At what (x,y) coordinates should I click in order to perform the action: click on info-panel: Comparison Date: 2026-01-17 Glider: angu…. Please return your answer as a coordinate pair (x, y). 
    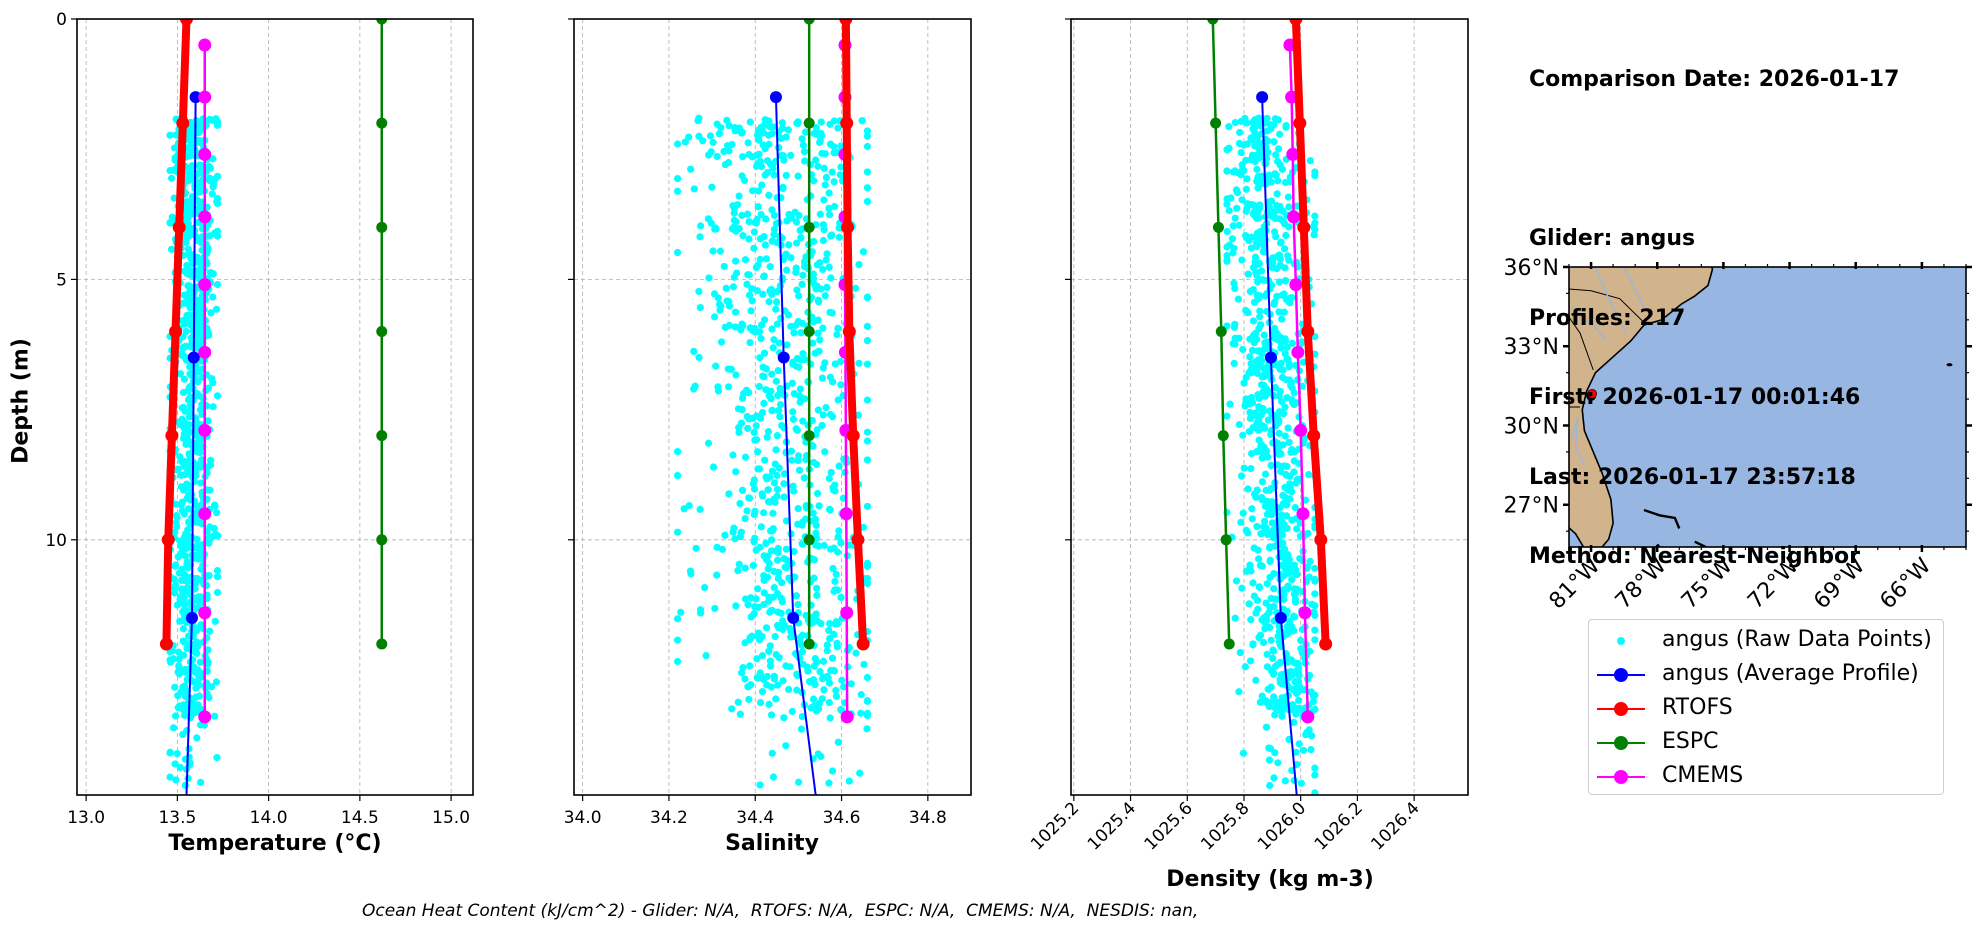
    Looking at the image, I should click on (1714, 305).